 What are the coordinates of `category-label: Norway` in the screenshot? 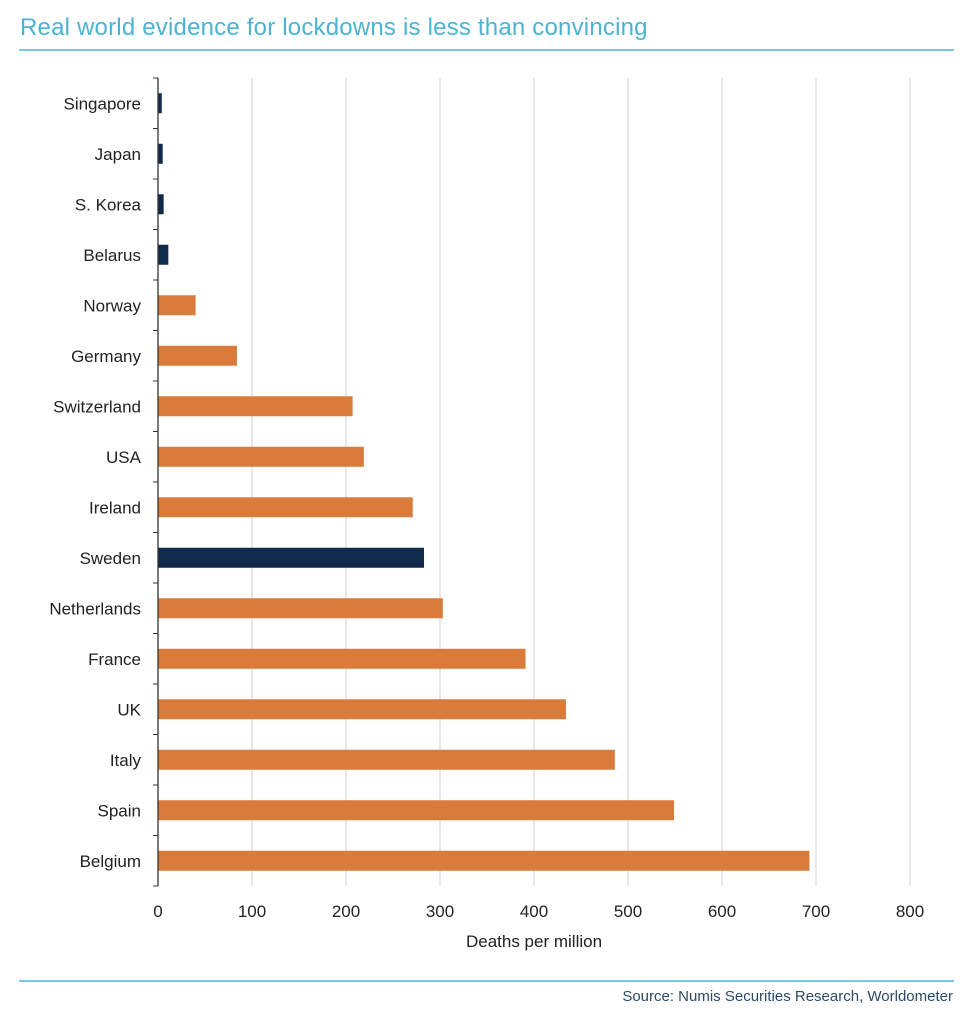 It's located at (112, 305).